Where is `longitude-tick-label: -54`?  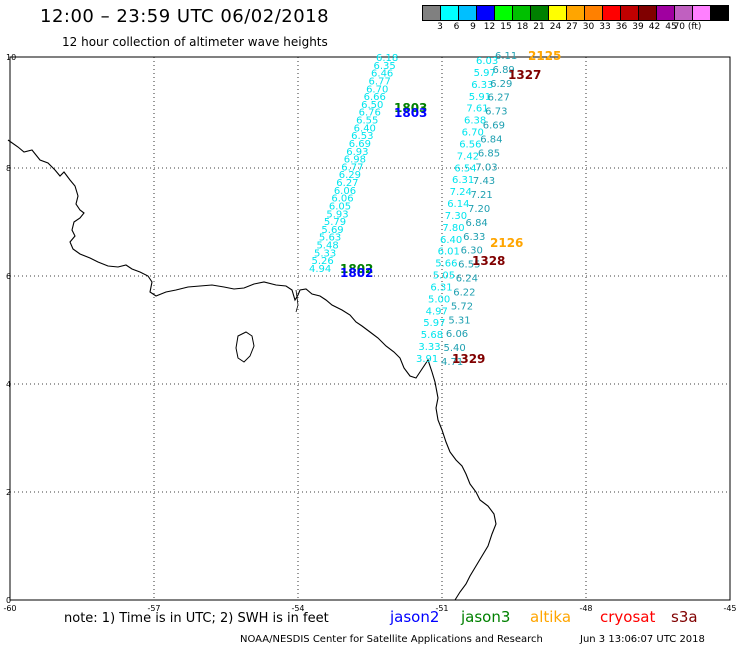
longitude-tick-label: -54 is located at coordinates (297, 608).